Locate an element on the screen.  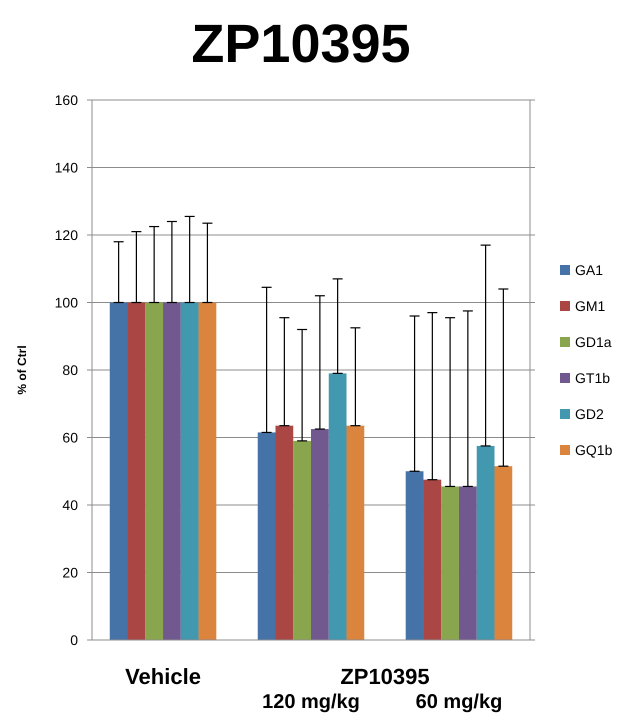
text: ZP10395 is located at coordinates (385, 676).